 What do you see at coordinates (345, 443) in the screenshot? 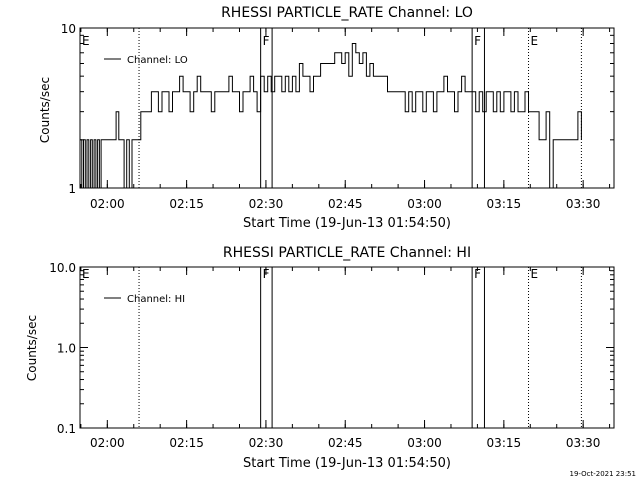
I see `hi-x-tick-label: 02:45` at bounding box center [345, 443].